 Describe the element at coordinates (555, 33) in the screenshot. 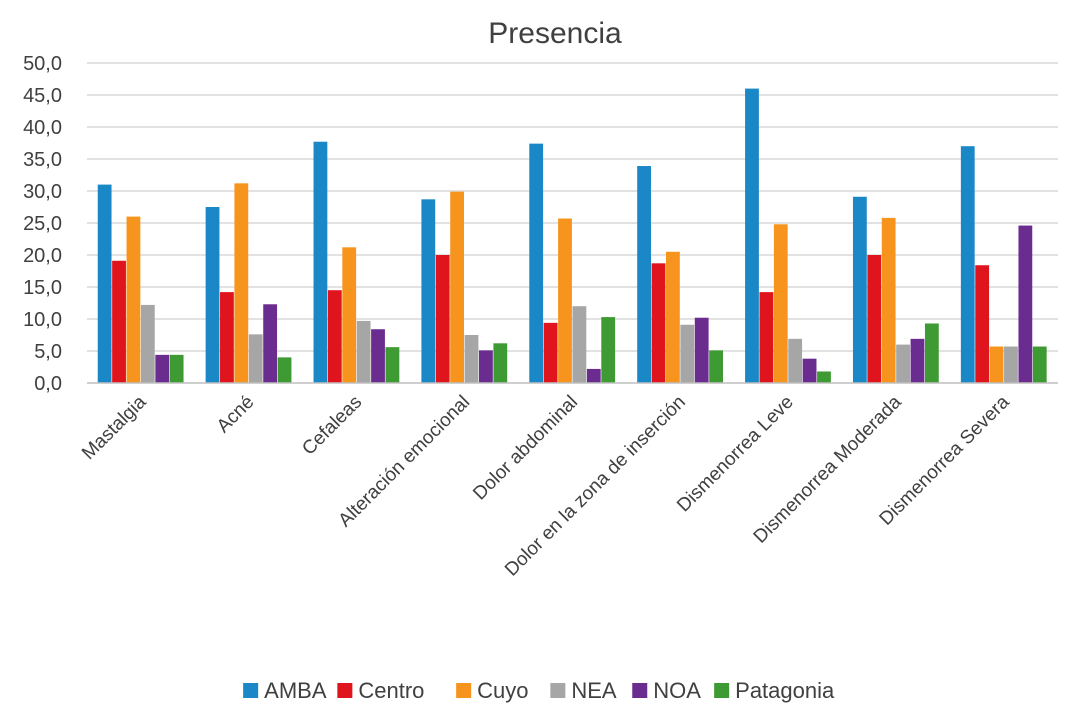

I see `chart-title: Presencia` at that location.